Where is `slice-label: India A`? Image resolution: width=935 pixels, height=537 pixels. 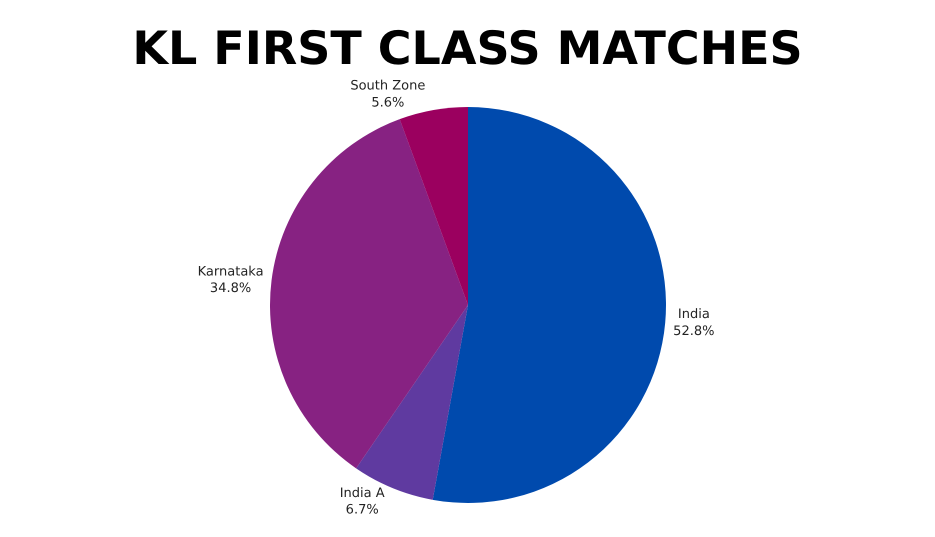
slice-label: India A is located at coordinates (362, 493).